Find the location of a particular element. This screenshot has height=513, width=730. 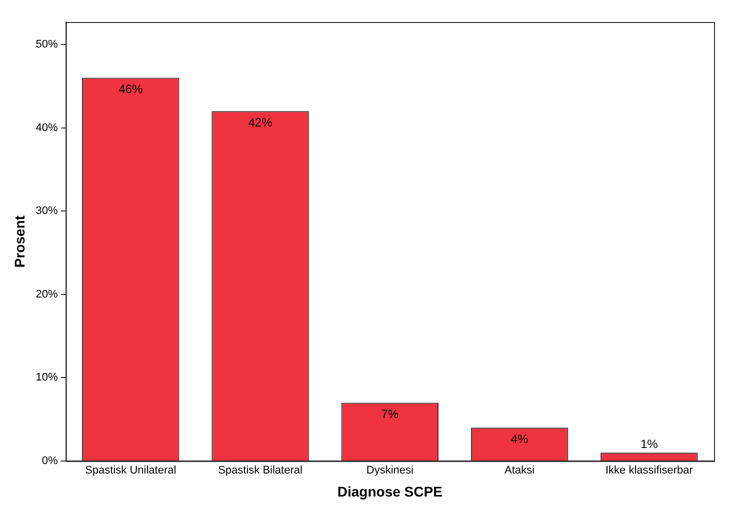

x-tick-label: Spastisk Bilateral is located at coordinates (260, 470).